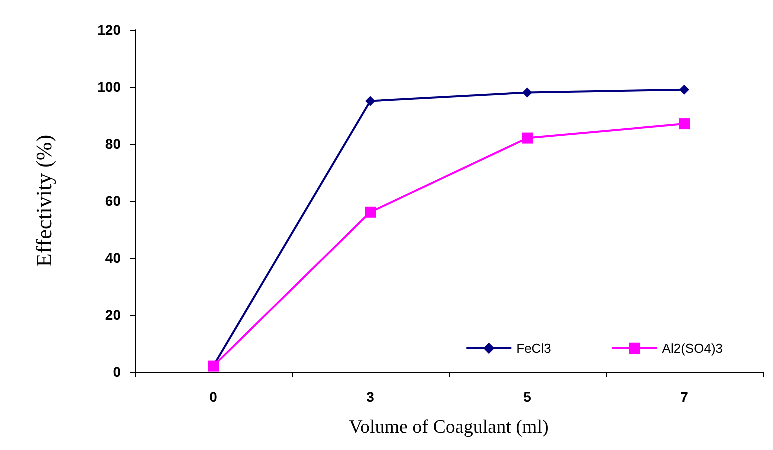 The image size is (773, 450). I want to click on x-tick-label: 0, so click(214, 397).